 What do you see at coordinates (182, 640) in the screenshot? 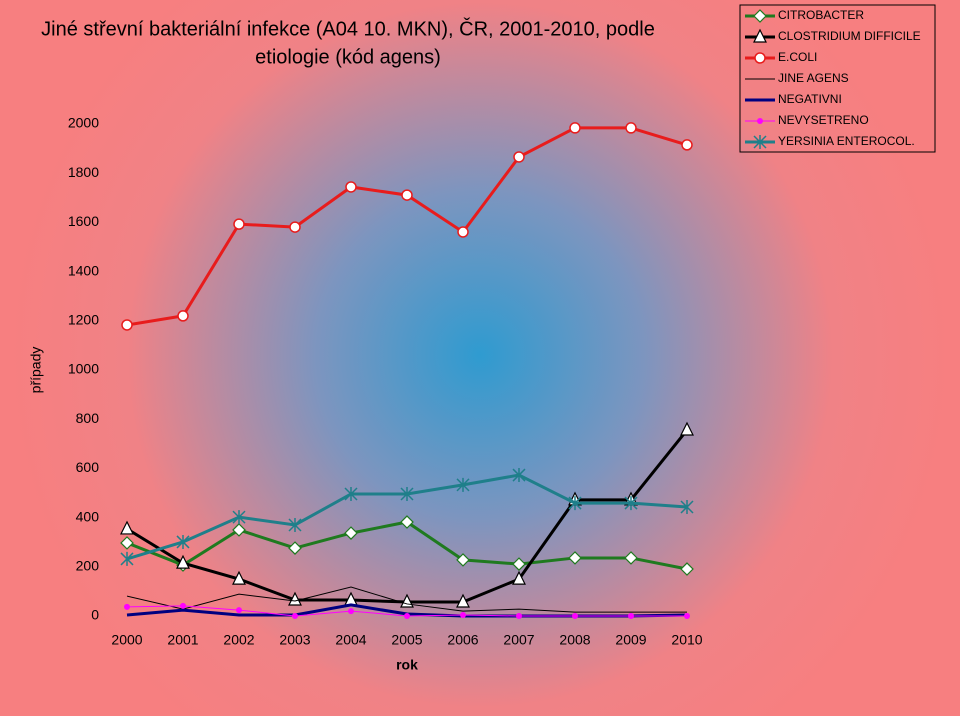
I see `x-tick-label: 2001` at bounding box center [182, 640].